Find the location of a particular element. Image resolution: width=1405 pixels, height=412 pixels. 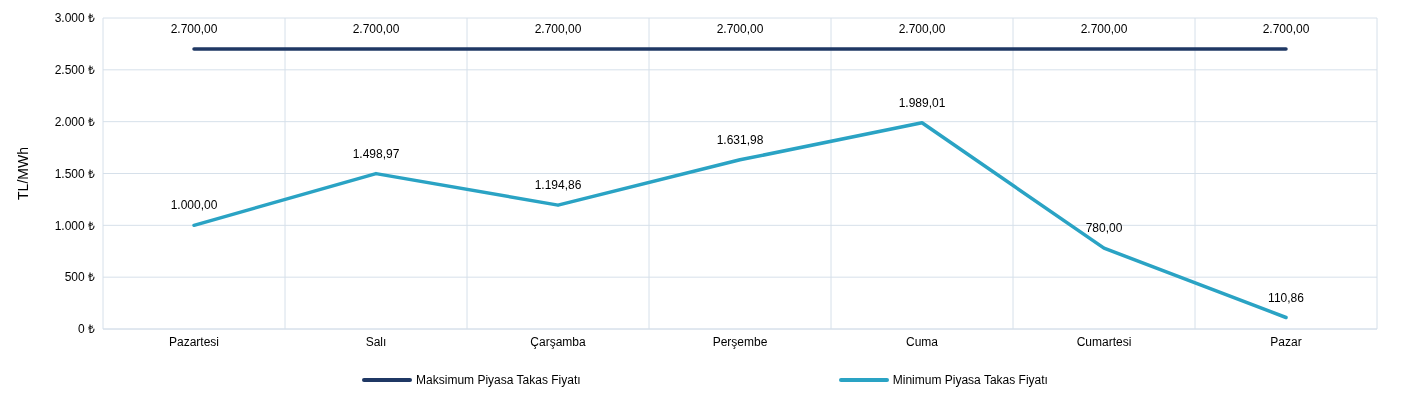

x-tick-label: Pazartesi is located at coordinates (194, 341).